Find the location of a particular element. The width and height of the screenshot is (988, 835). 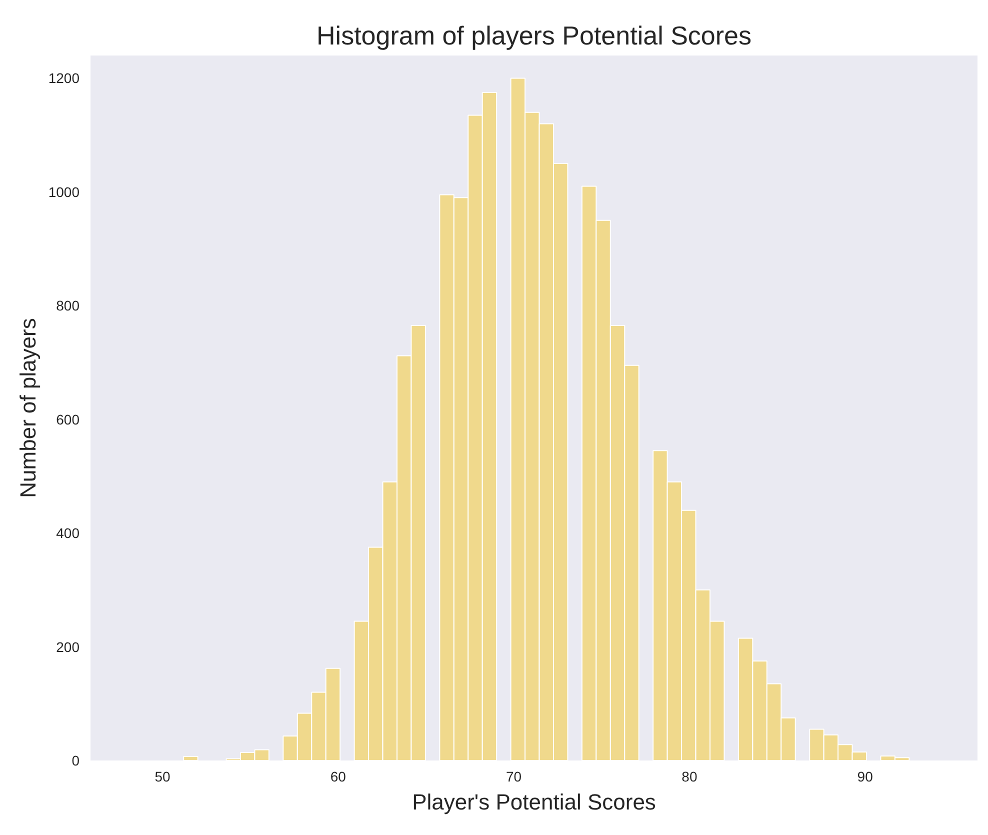

y-tick-label: 0 is located at coordinates (76, 760).